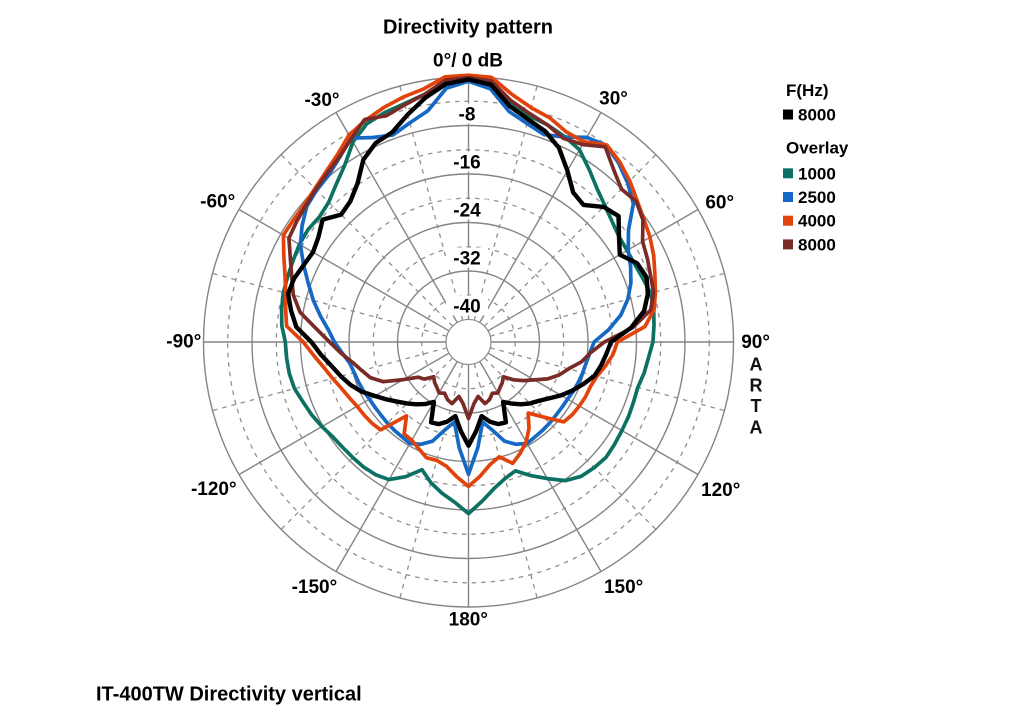 The width and height of the screenshot is (1024, 720). I want to click on svg-text: Overlay, so click(817, 148).